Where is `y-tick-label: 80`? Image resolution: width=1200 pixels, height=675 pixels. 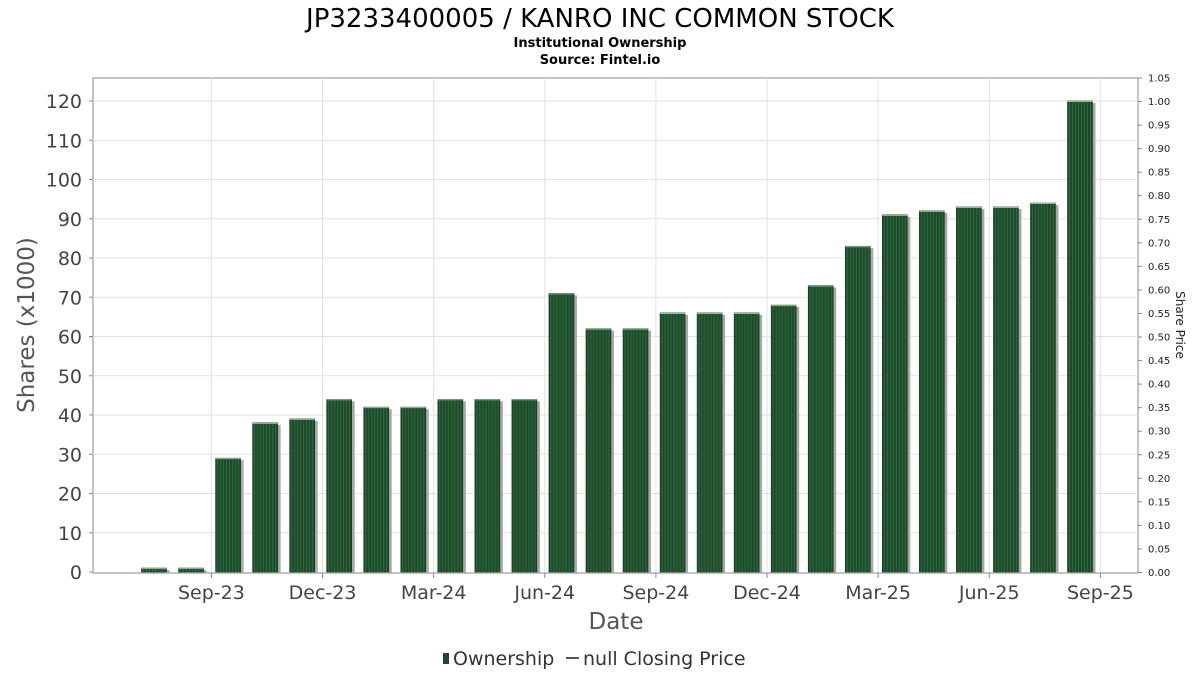
y-tick-label: 80 is located at coordinates (70, 259).